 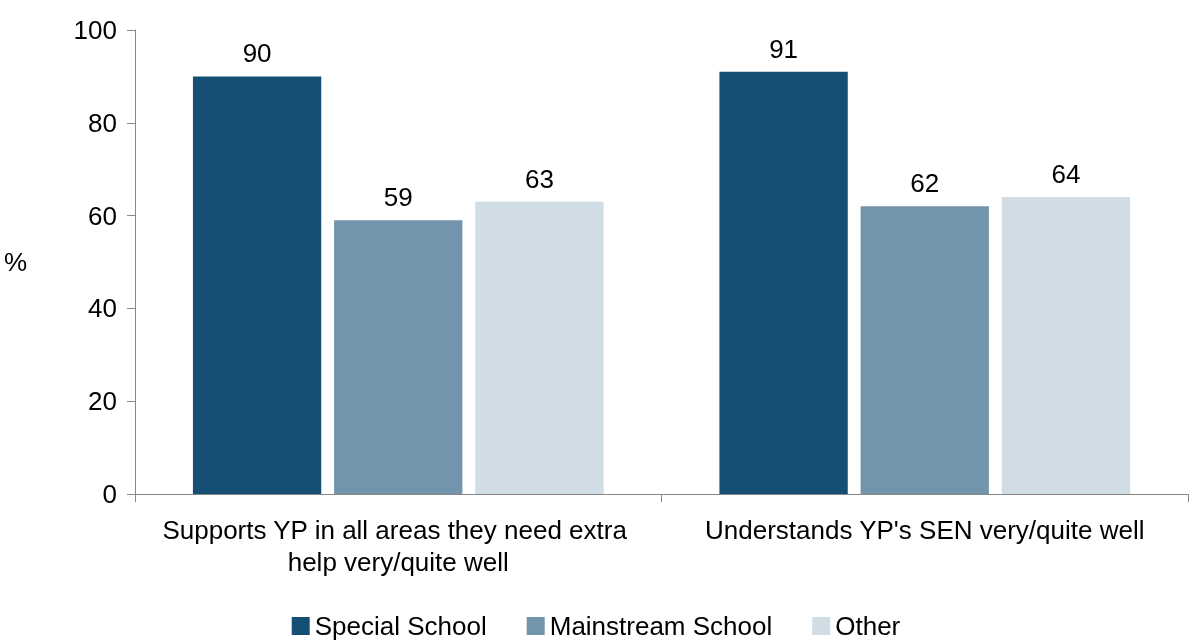 I want to click on legend-label: Special School, so click(x=400, y=626).